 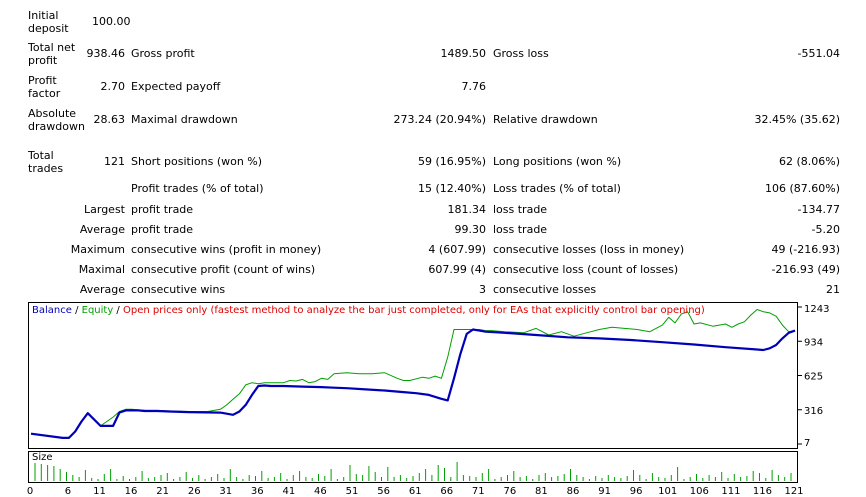 What do you see at coordinates (197, 188) in the screenshot?
I see `label-profit-trades: Profit trades (% of total)` at bounding box center [197, 188].